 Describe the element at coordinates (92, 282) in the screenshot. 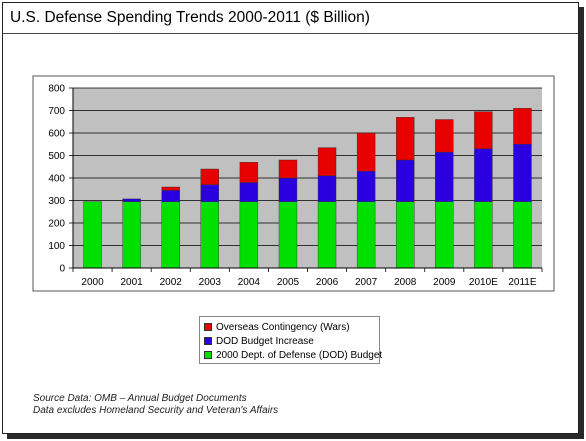

I see `x-tick-label: 2000` at that location.